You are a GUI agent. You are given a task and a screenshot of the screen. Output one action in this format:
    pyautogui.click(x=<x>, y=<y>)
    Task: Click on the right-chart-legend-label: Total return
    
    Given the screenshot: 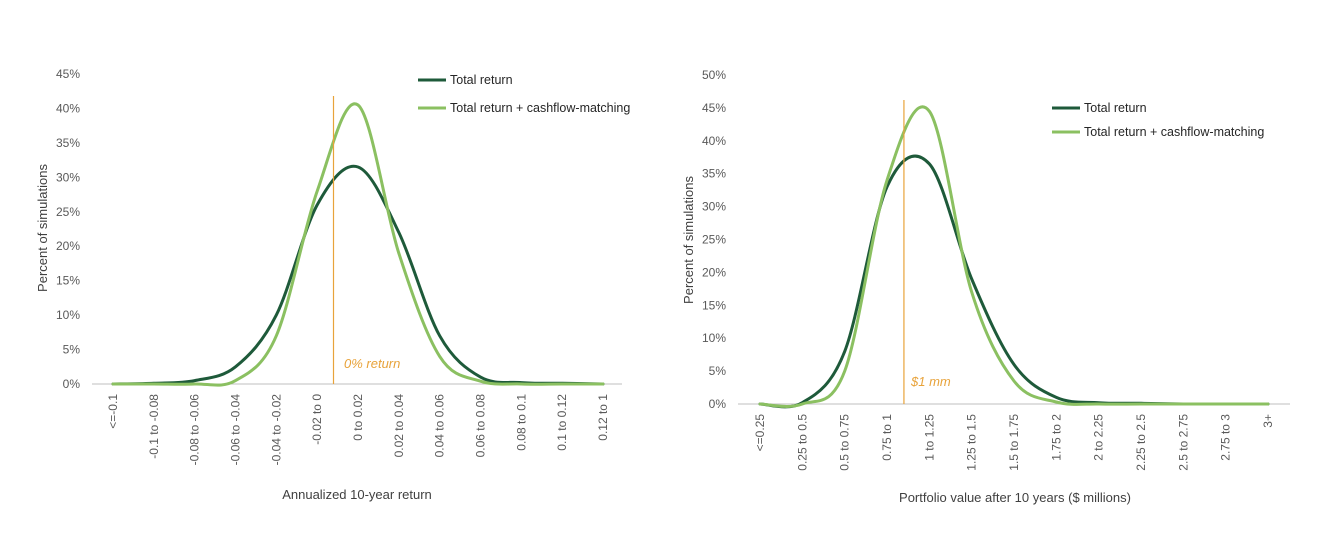 What is the action you would take?
    pyautogui.click(x=1115, y=108)
    